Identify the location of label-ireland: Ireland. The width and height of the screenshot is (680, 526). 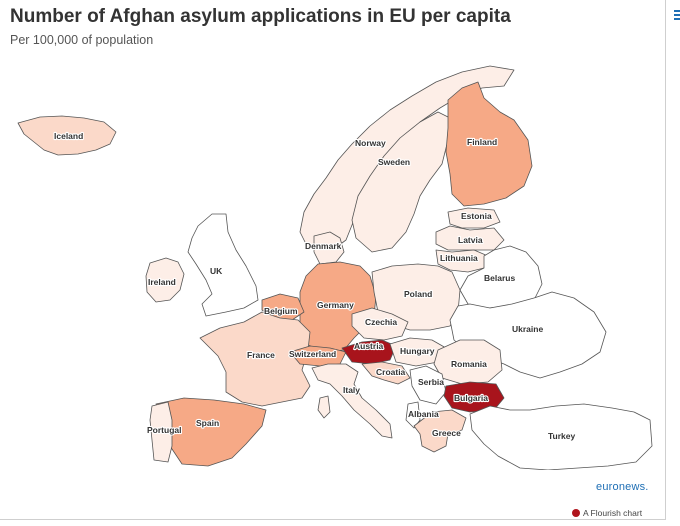
(162, 282).